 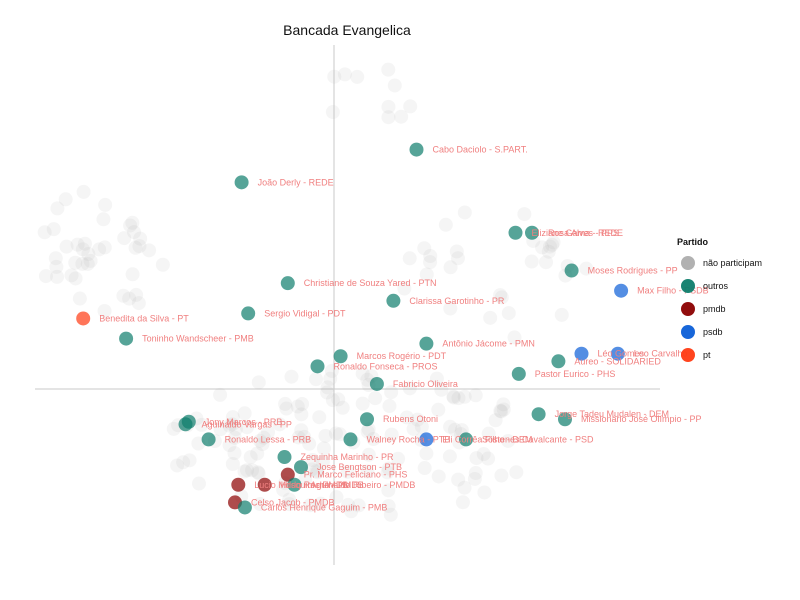 I want to click on point-label: Max Filho - PSDB, so click(x=673, y=291).